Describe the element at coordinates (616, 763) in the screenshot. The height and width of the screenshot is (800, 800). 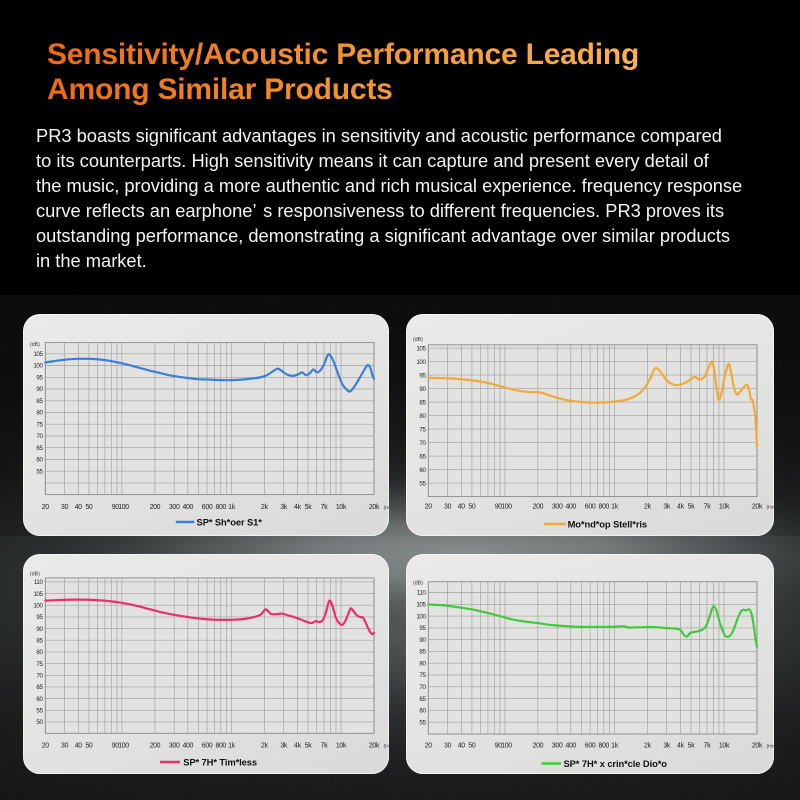
I see `svg-text: SP* 7H* x crin*cle Dio*o` at that location.